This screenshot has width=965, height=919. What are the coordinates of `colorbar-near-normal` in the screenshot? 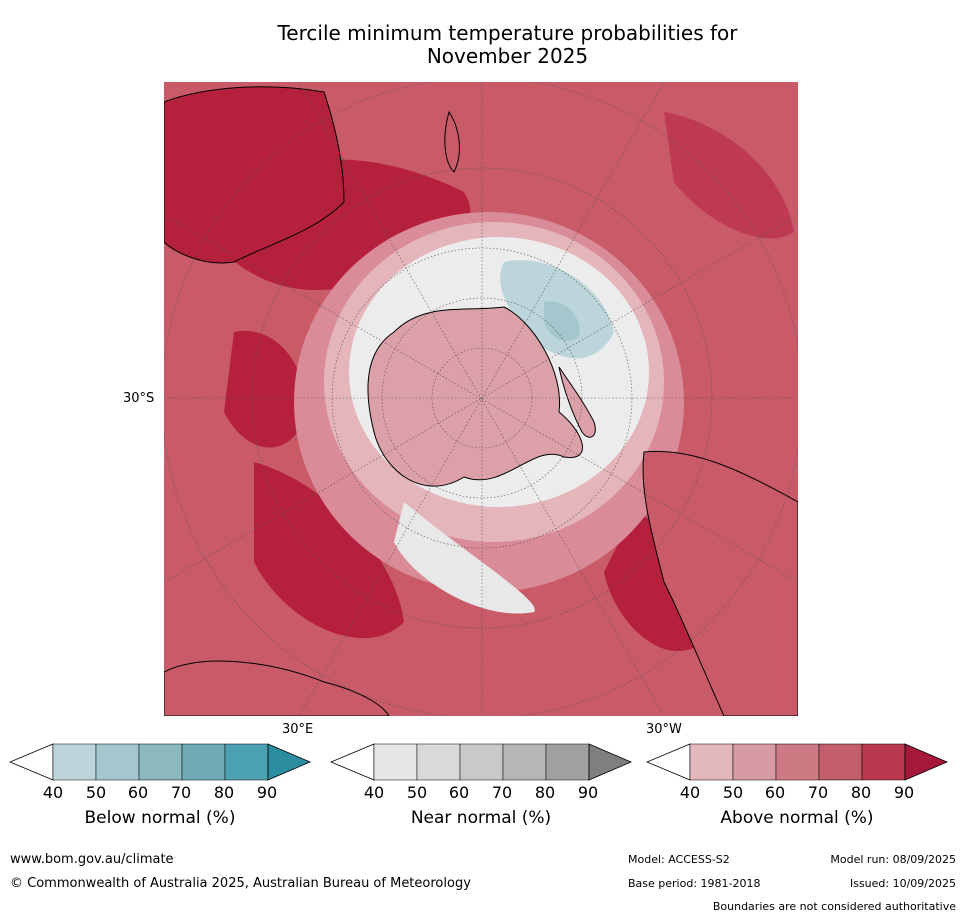 It's located at (481, 762).